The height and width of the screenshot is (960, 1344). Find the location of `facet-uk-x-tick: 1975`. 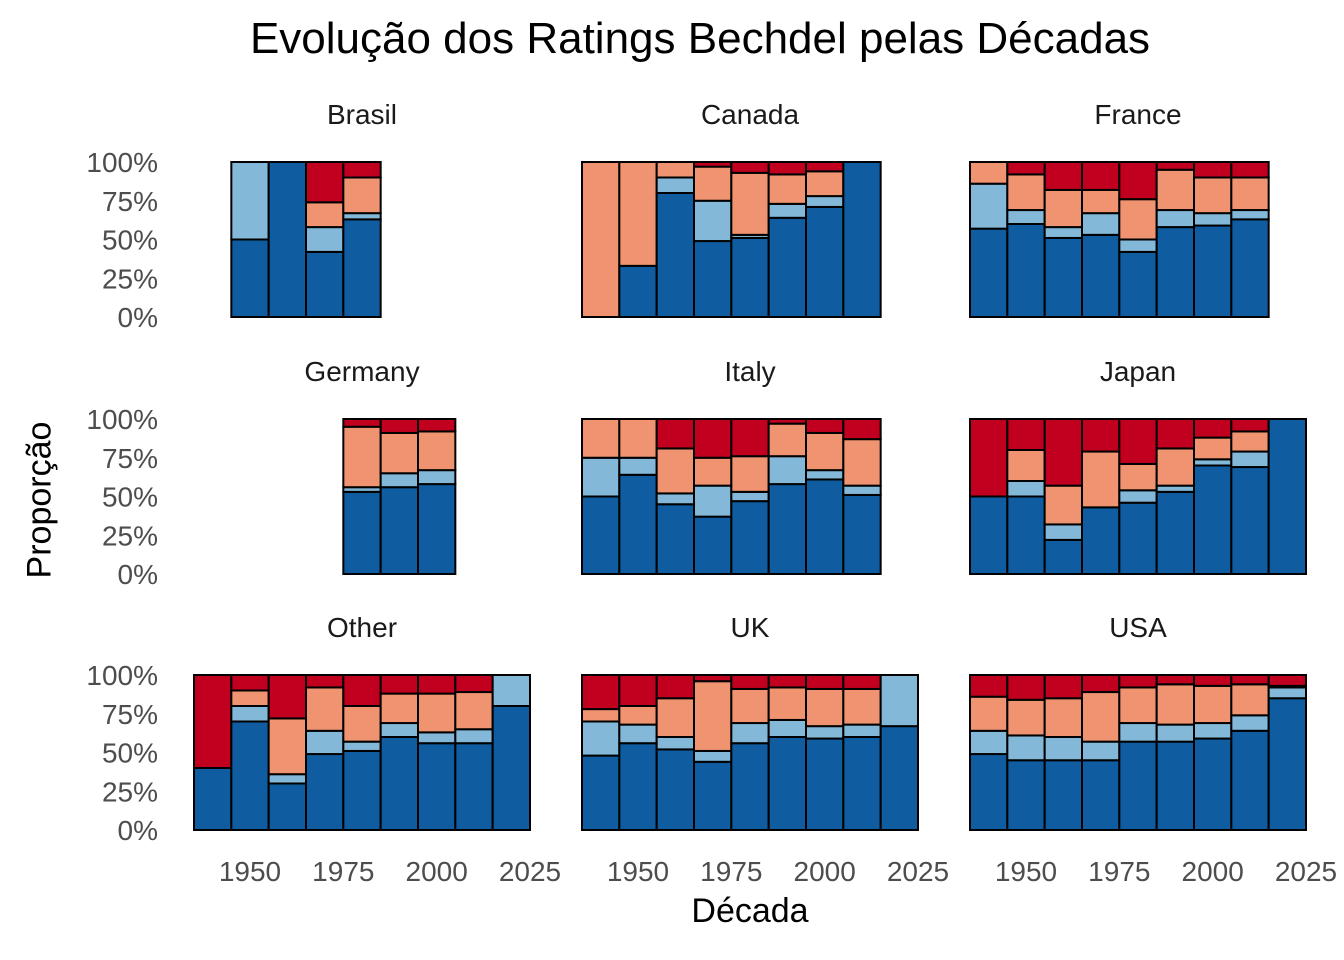

facet-uk-x-tick: 1975 is located at coordinates (731, 871).